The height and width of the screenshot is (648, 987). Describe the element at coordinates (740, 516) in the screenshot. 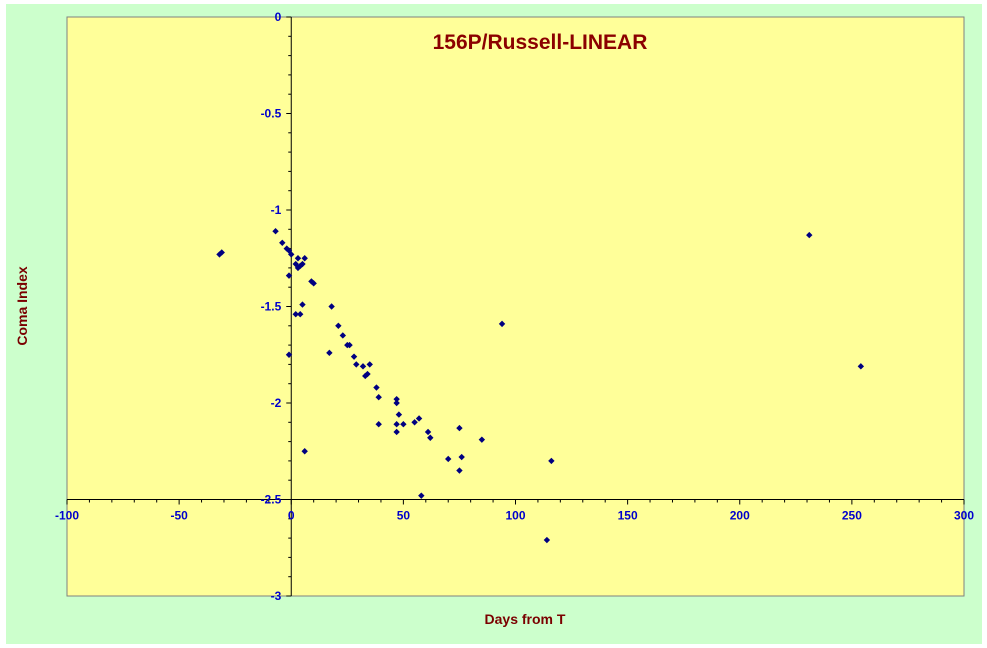

I see `x-tick-label: 200` at that location.